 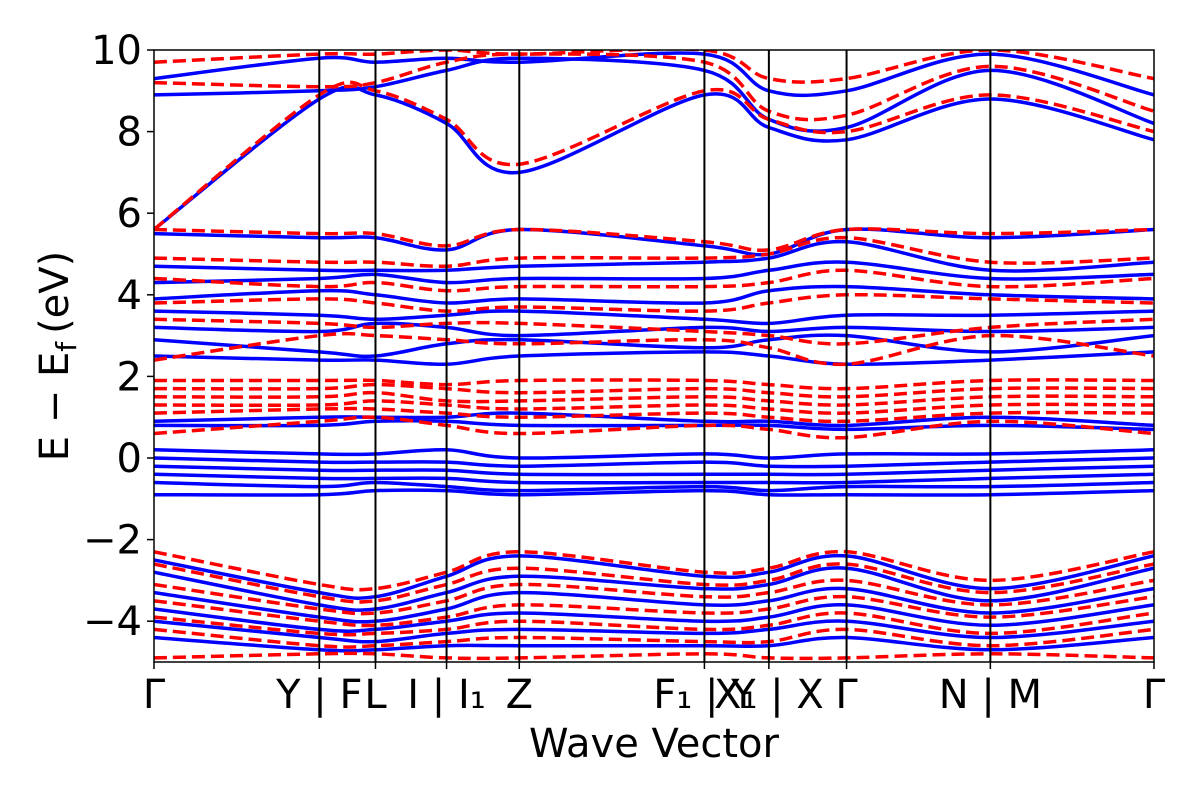 What do you see at coordinates (55, 292) in the screenshot?
I see `y-axis-title-unit: (eV)` at bounding box center [55, 292].